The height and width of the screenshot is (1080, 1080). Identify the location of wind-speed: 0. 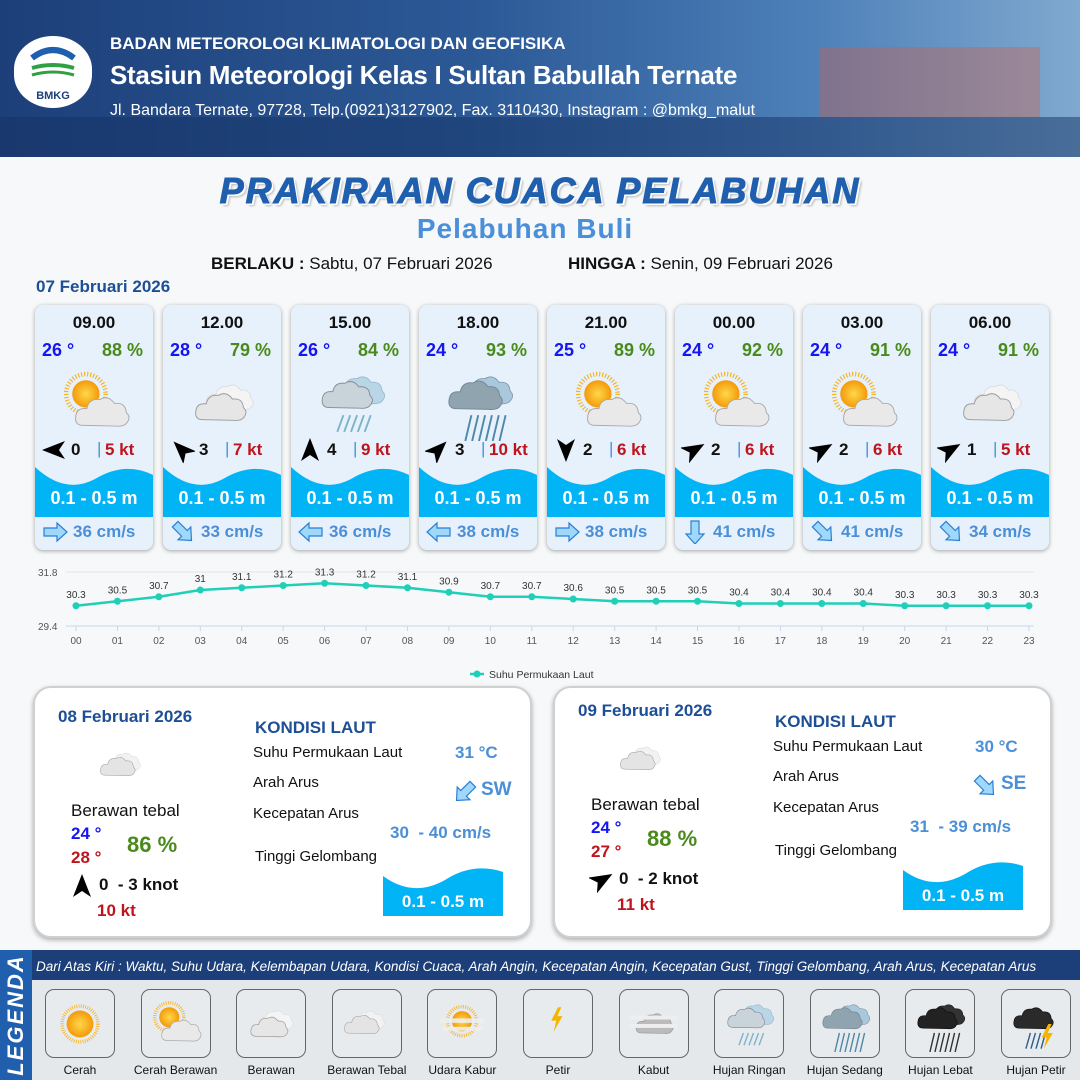
(76, 449).